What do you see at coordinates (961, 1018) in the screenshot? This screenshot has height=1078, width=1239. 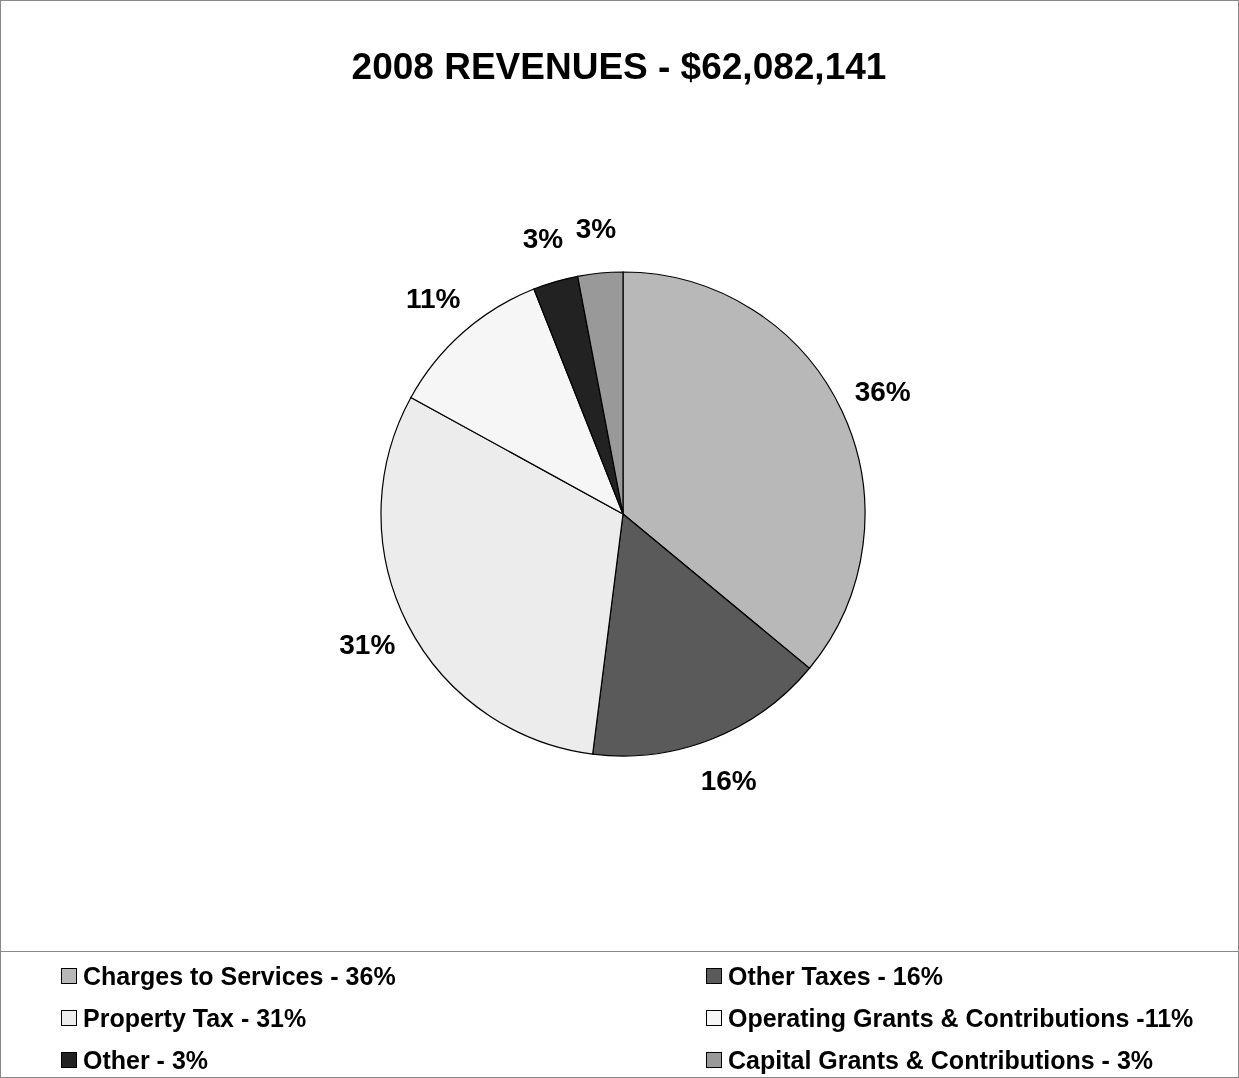 I see `legend-label: Operating Grants & Contributions -11%` at bounding box center [961, 1018].